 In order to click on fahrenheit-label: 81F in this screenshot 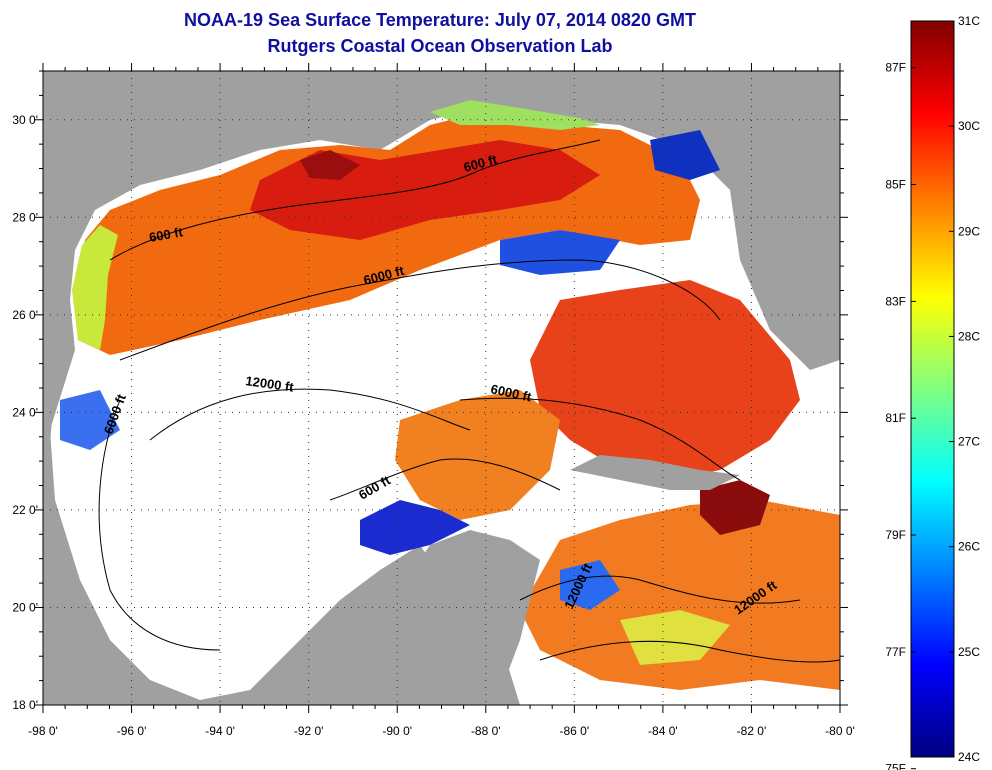, I will do `click(895, 418)`.